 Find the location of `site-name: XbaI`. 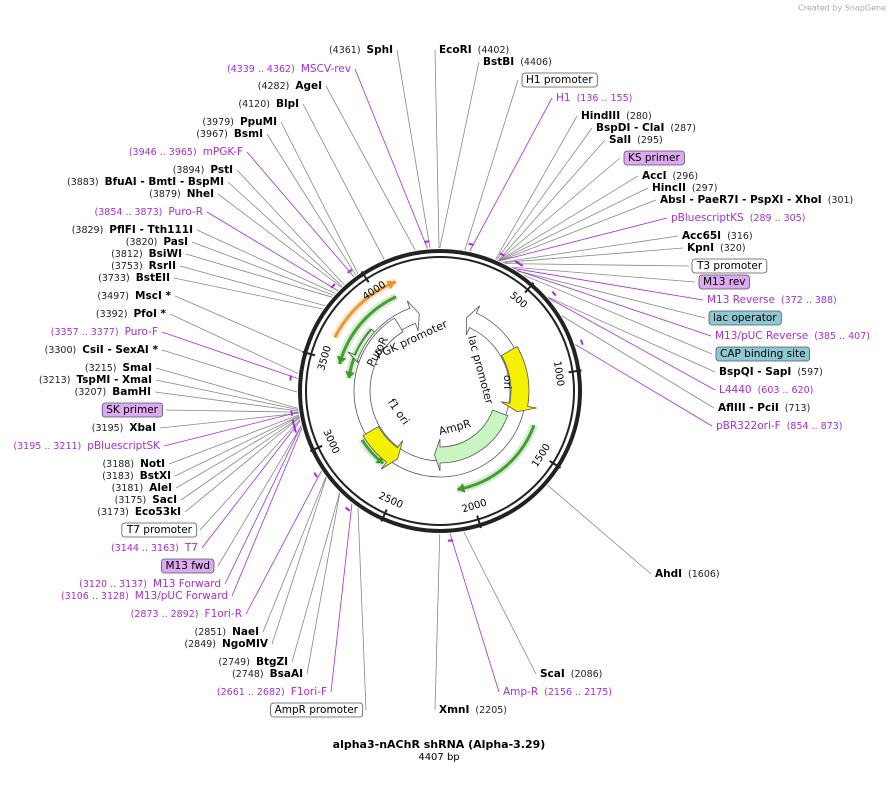

site-name: XbaI is located at coordinates (142, 428).